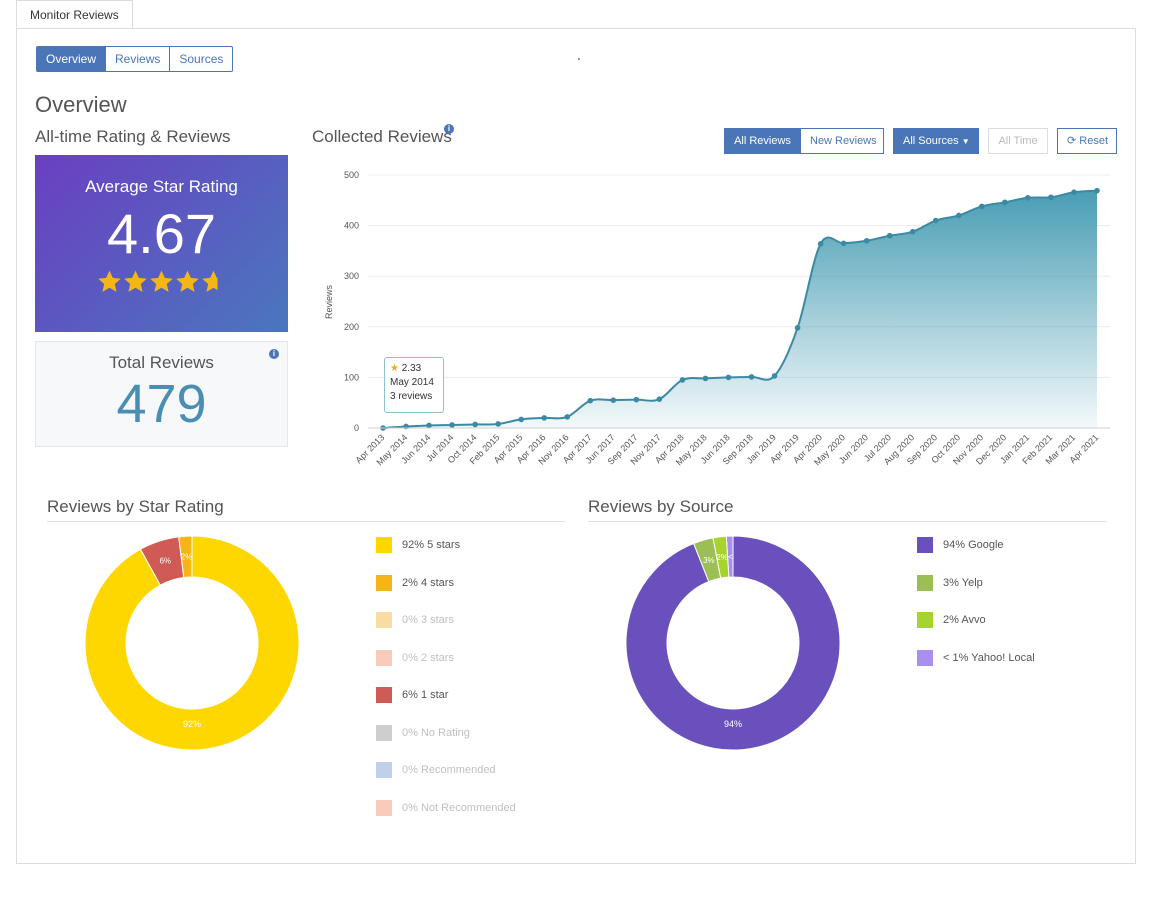 This screenshot has width=1158, height=918. I want to click on legend-label: 92% 5 stars, so click(431, 545).